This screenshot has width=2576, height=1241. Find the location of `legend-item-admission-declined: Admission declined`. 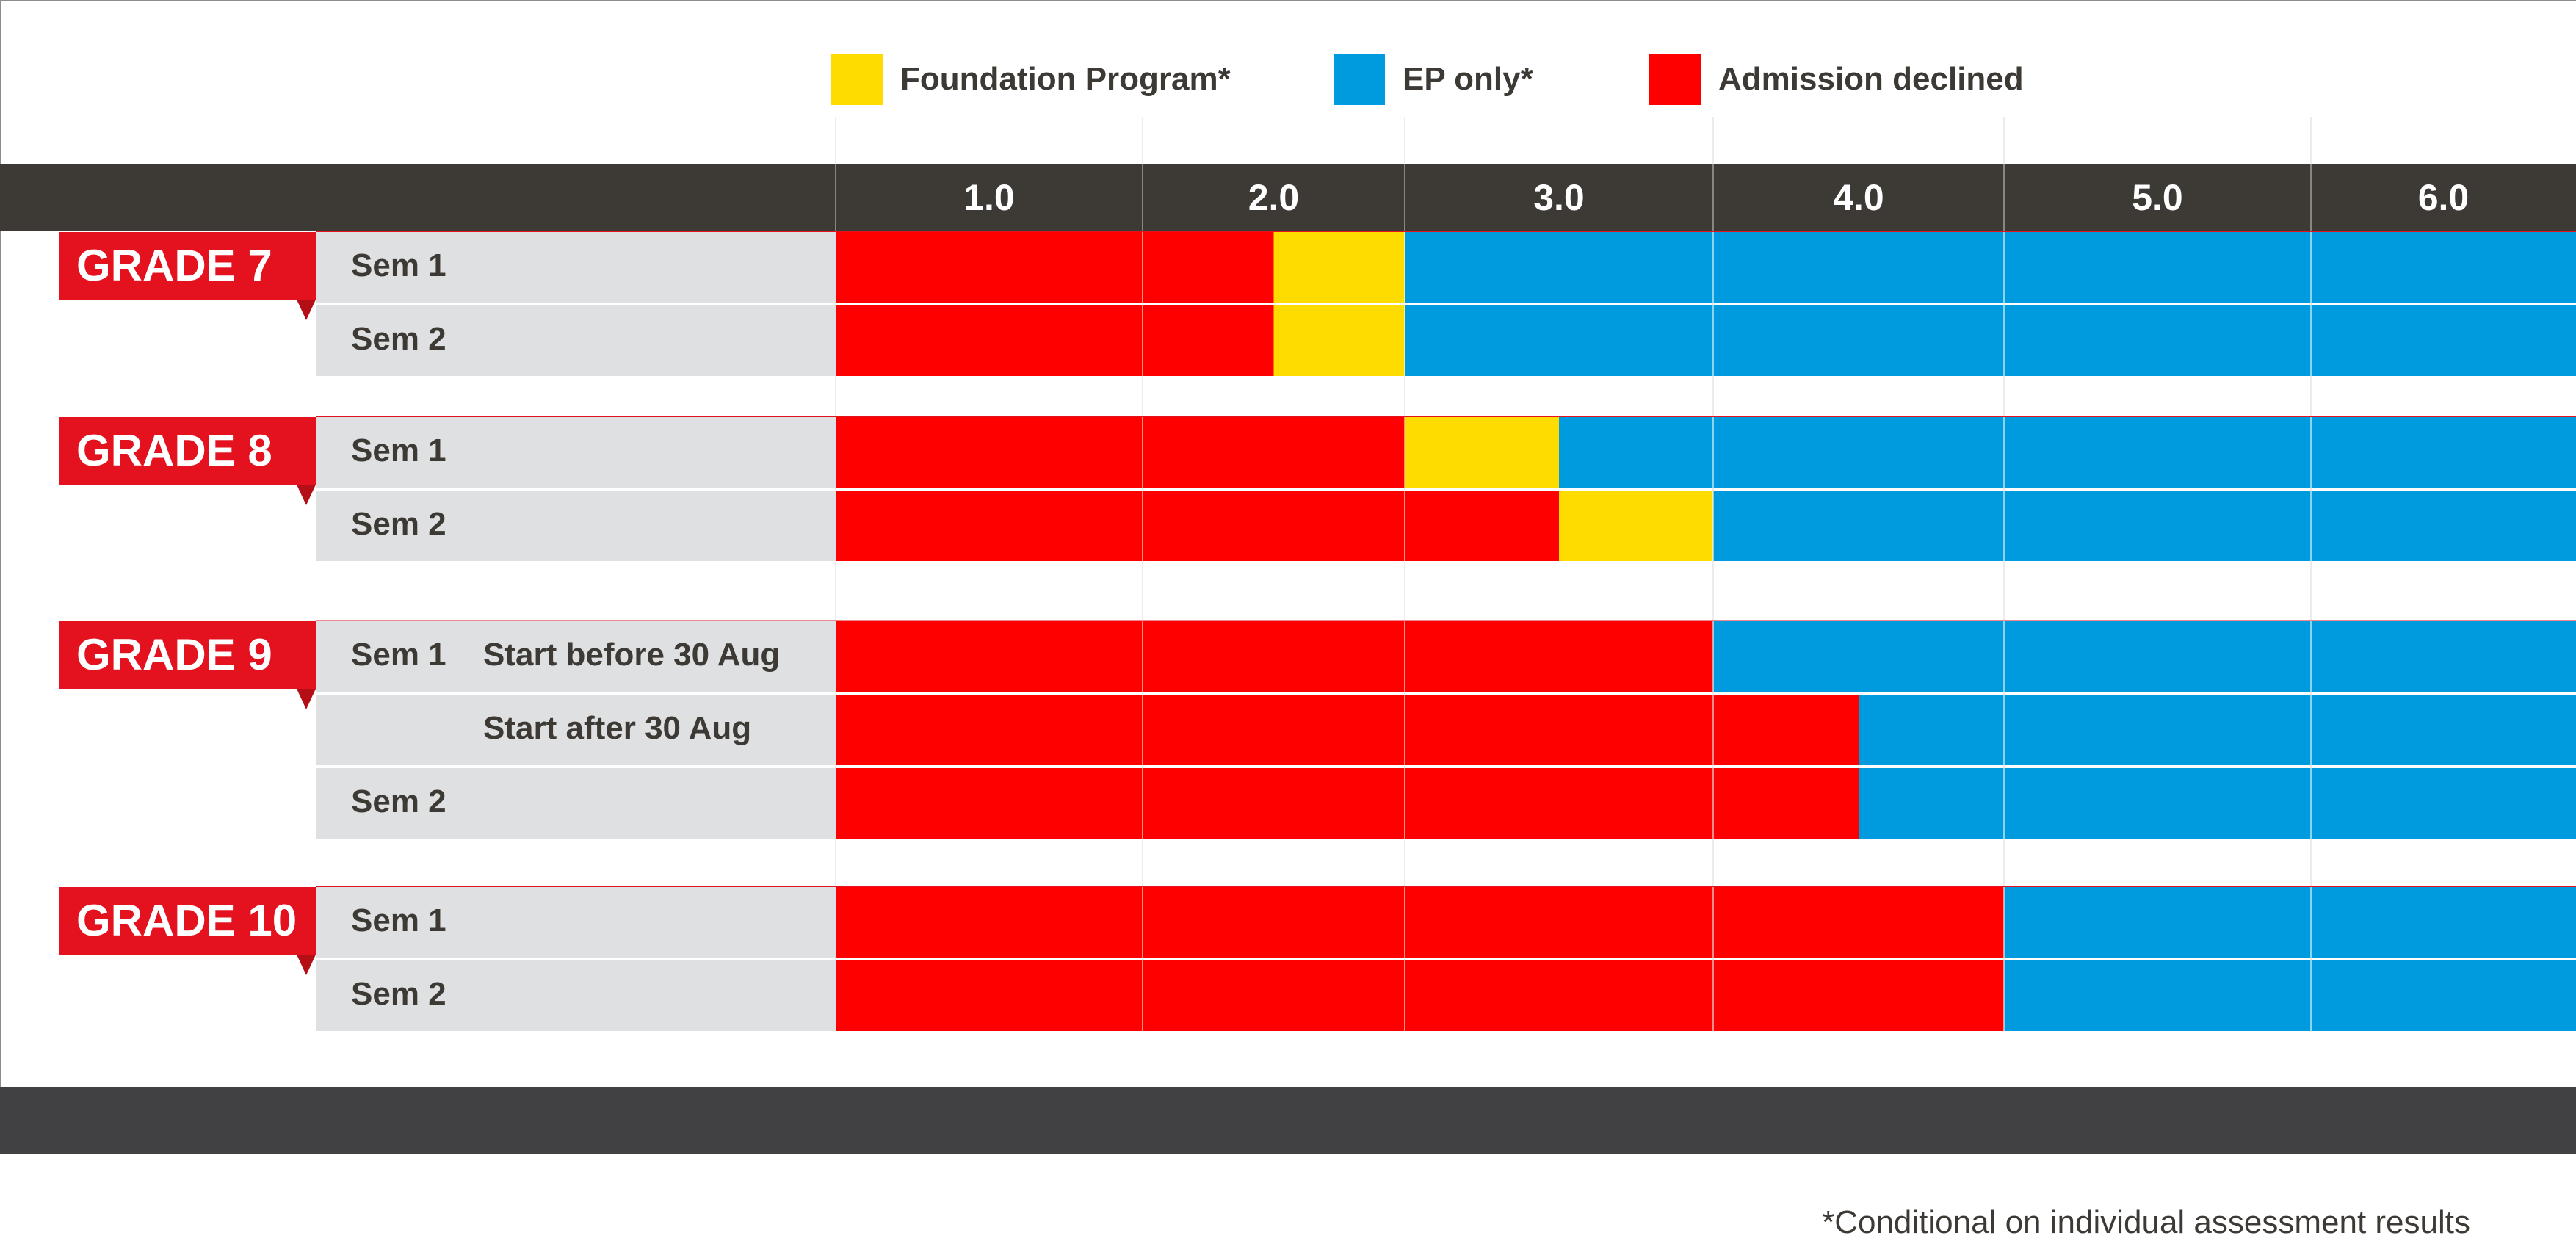

legend-item-admission-declined: Admission declined is located at coordinates (1836, 79).